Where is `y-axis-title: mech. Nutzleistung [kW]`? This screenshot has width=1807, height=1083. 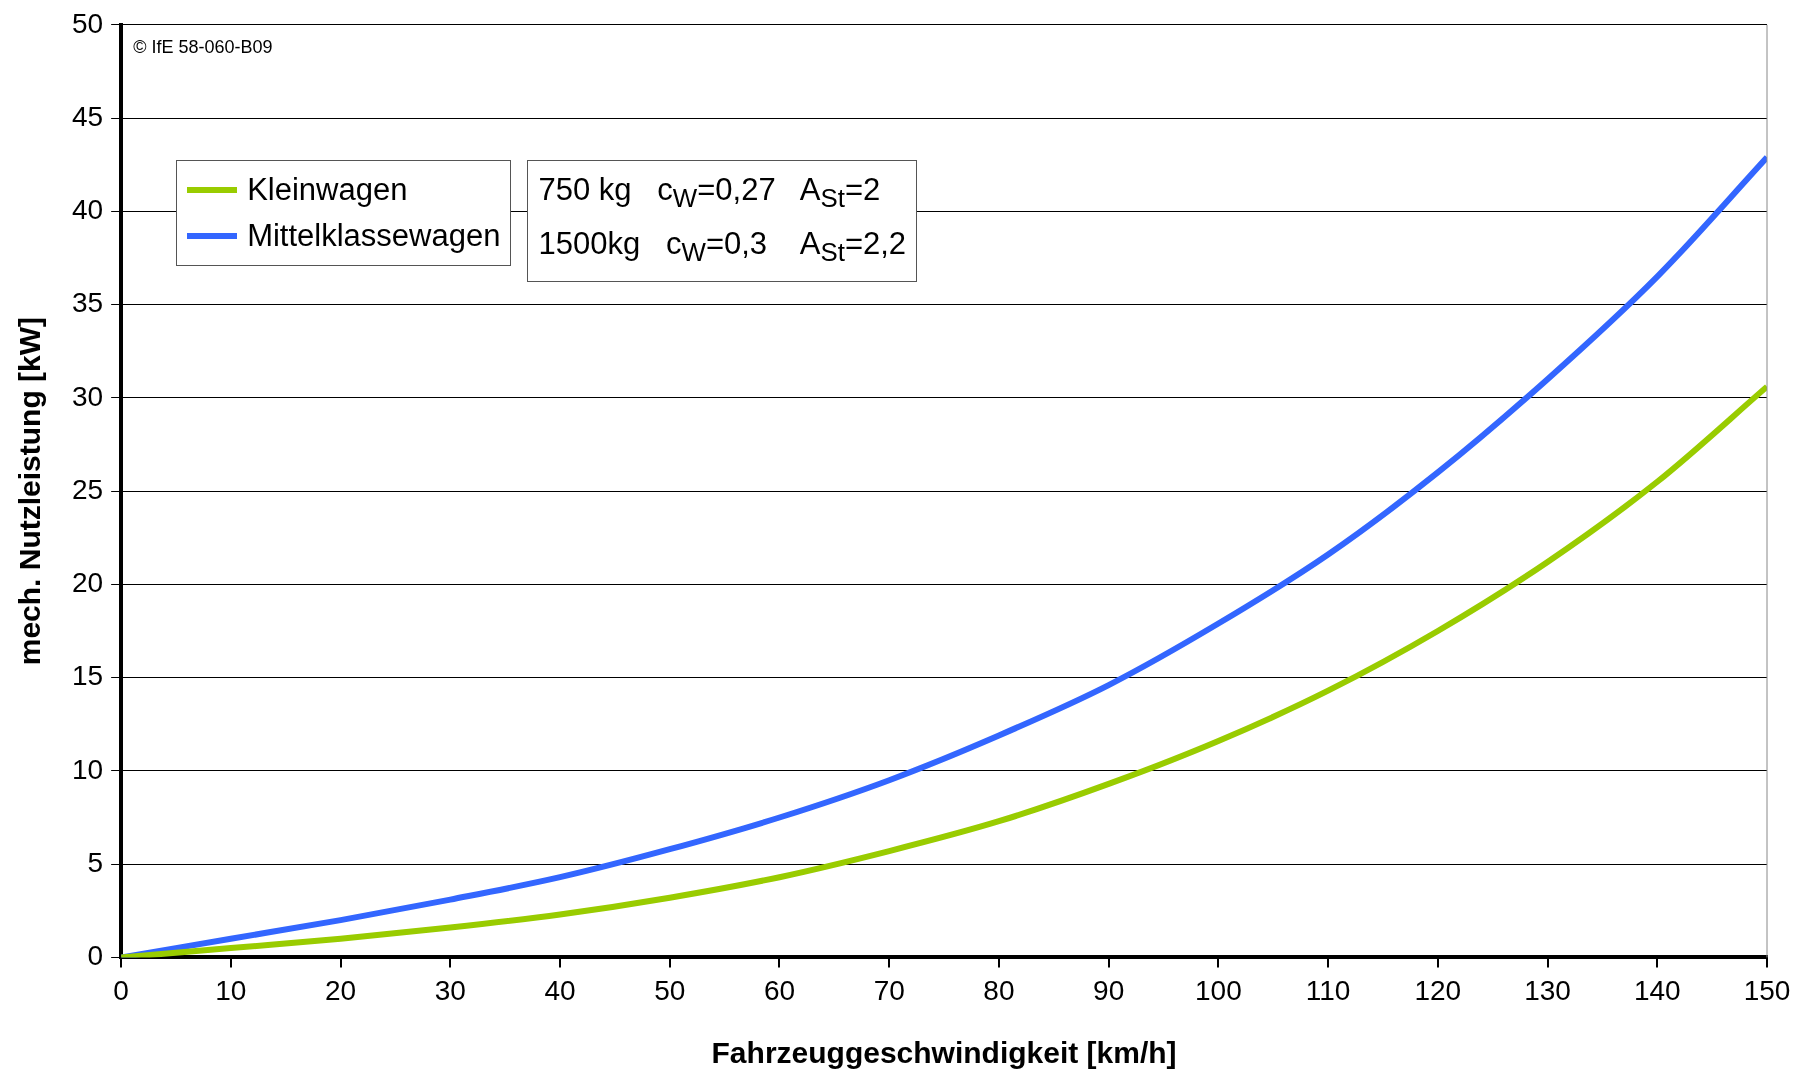
y-axis-title: mech. Nutzleistung [kW] is located at coordinates (30, 491).